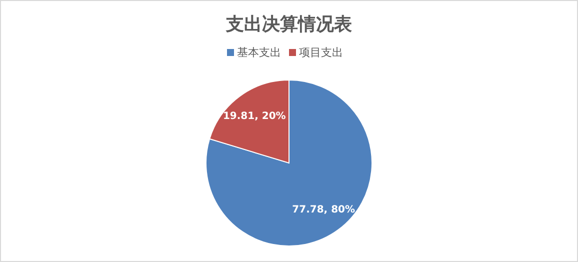 The image size is (578, 262). I want to click on chart-title: 支出决算情况表, so click(288, 24).